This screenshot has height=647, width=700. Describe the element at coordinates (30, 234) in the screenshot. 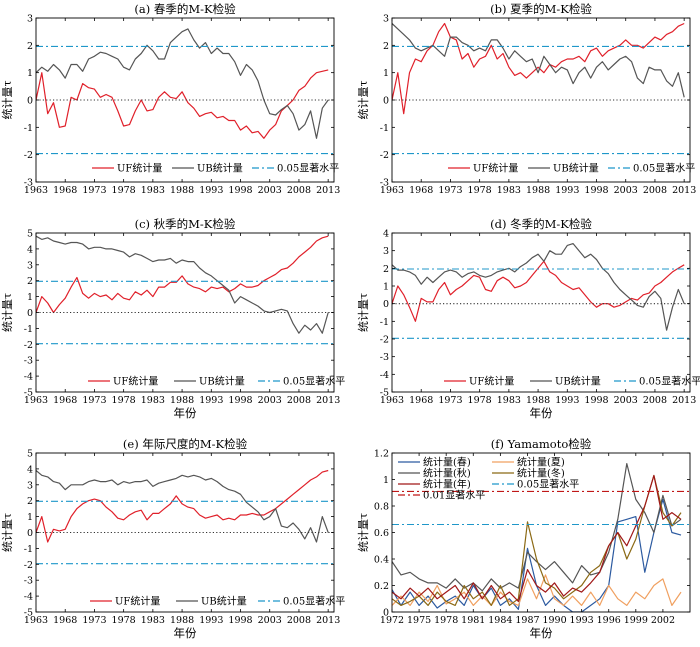

I see `y-tick-label: 5` at that location.